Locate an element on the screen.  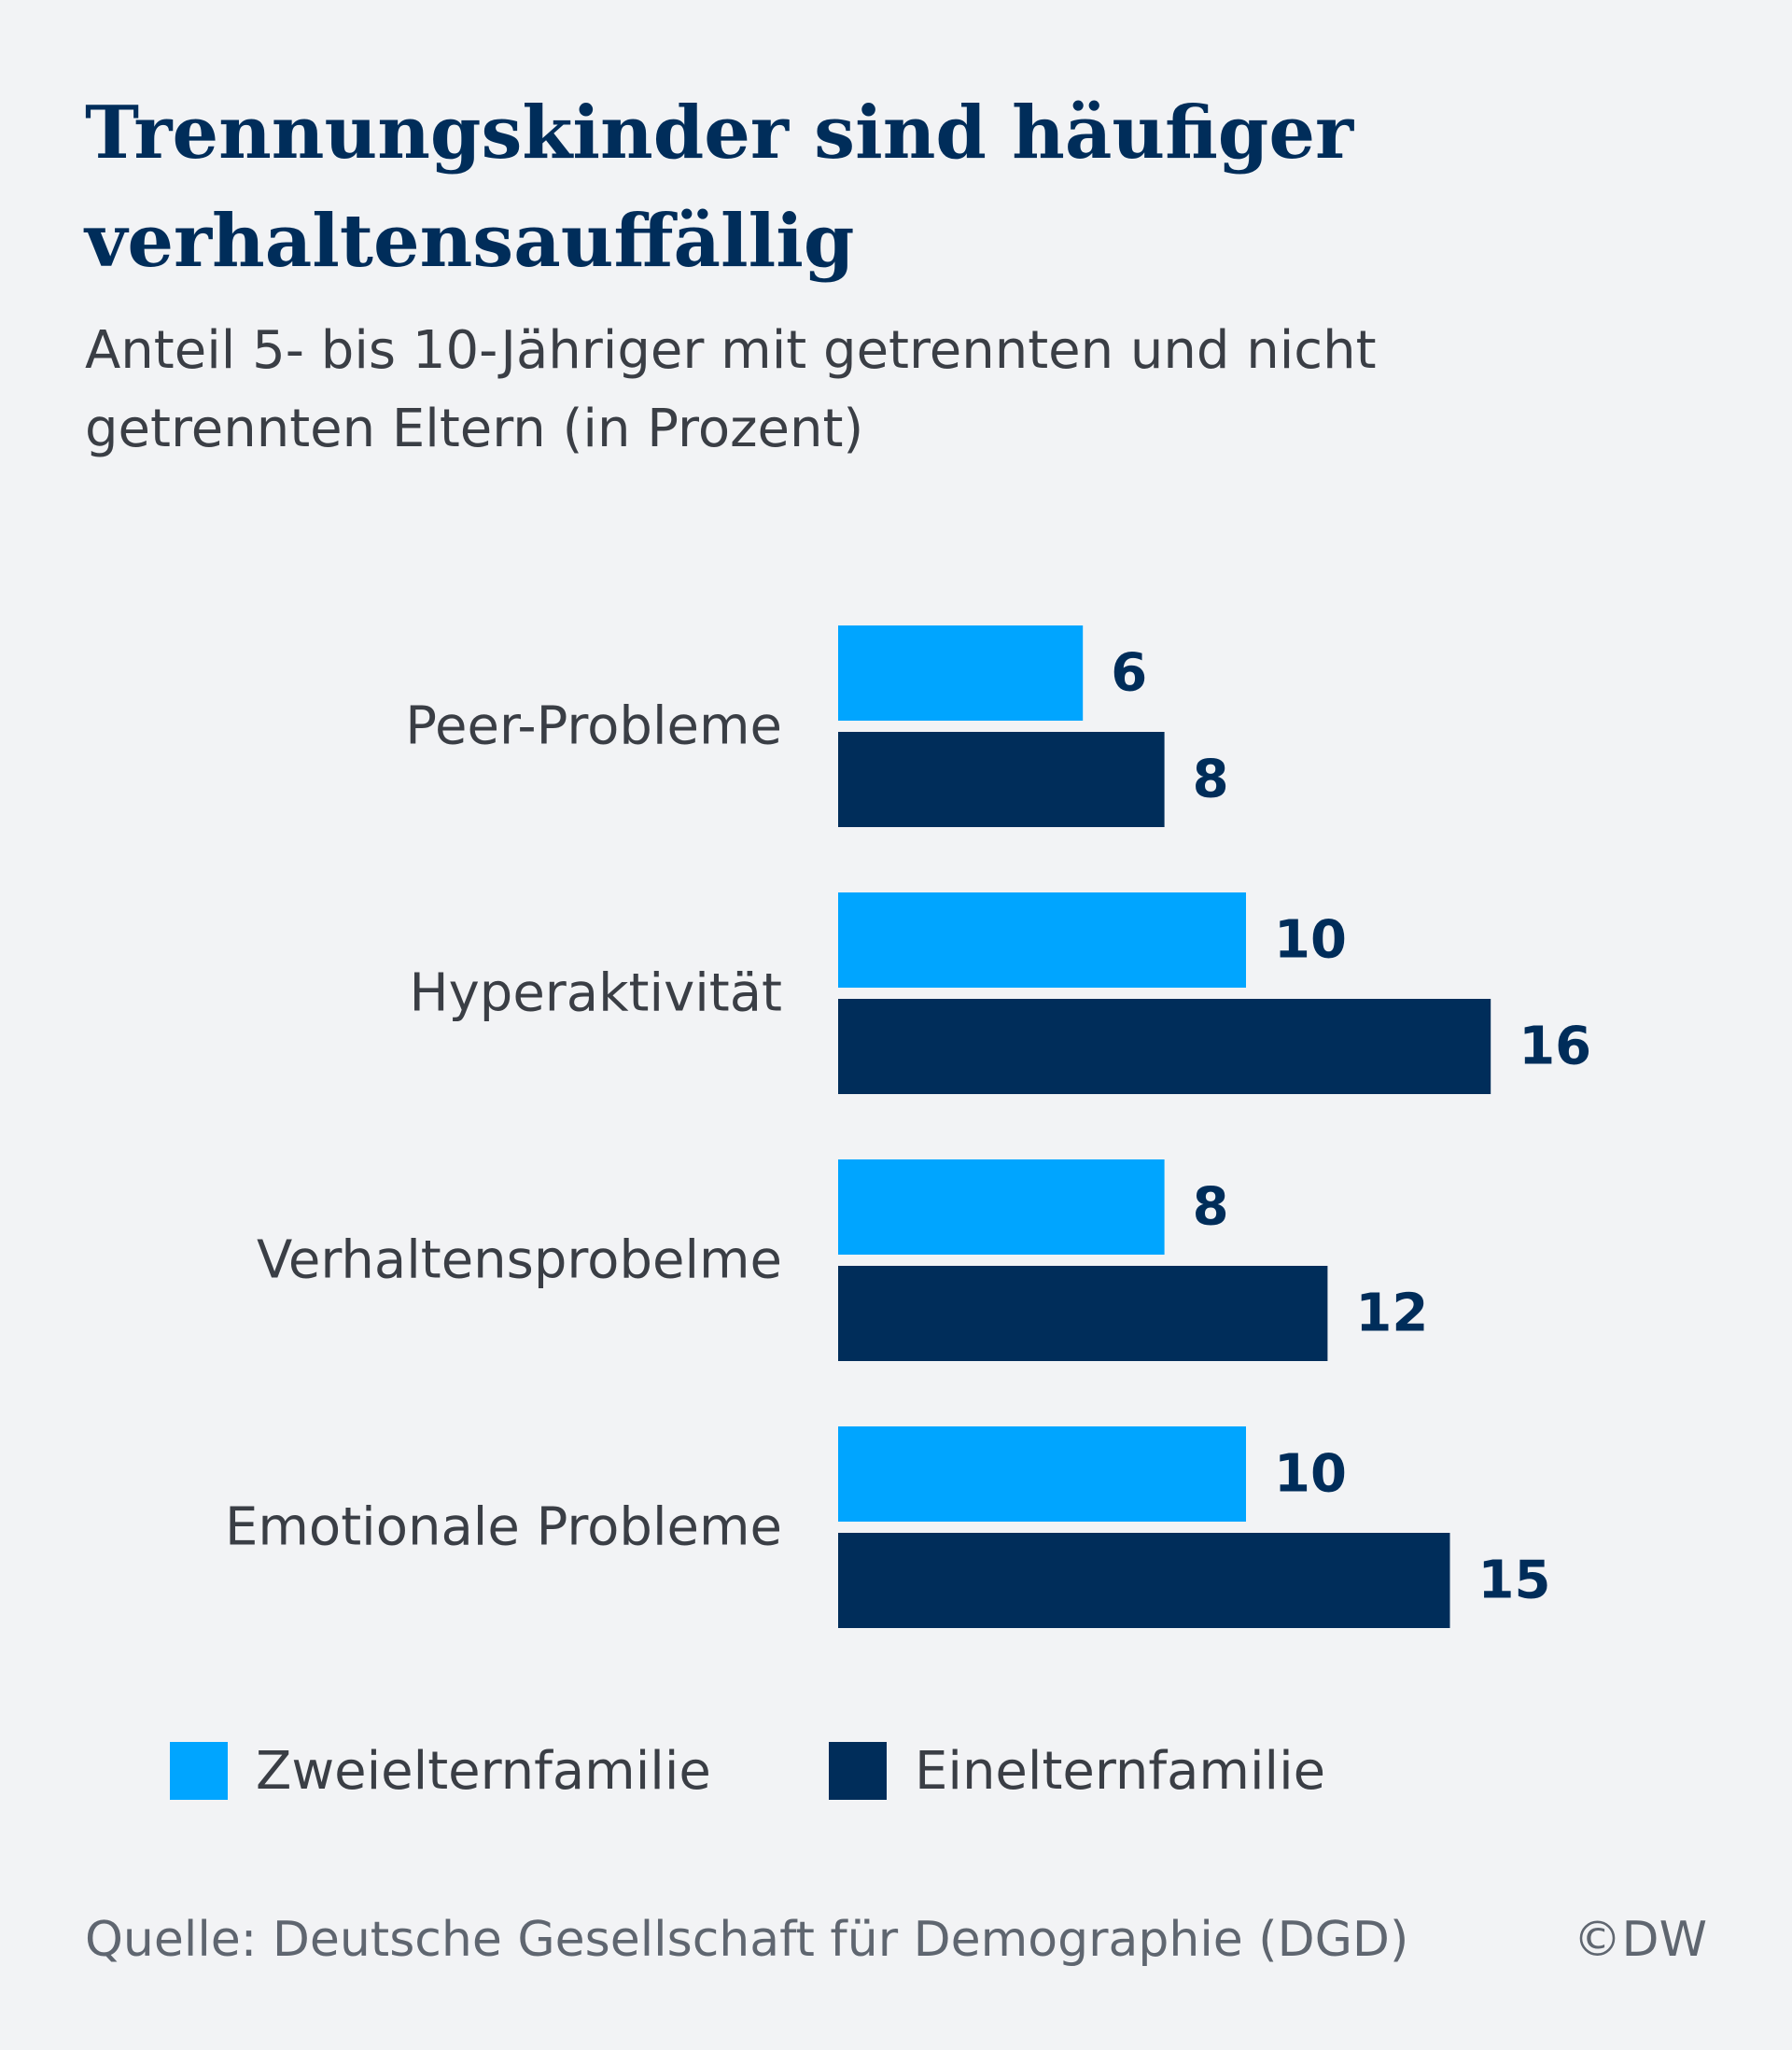
bar-hyperaktivitaet-zweielternfamilie is located at coordinates (1042, 940).